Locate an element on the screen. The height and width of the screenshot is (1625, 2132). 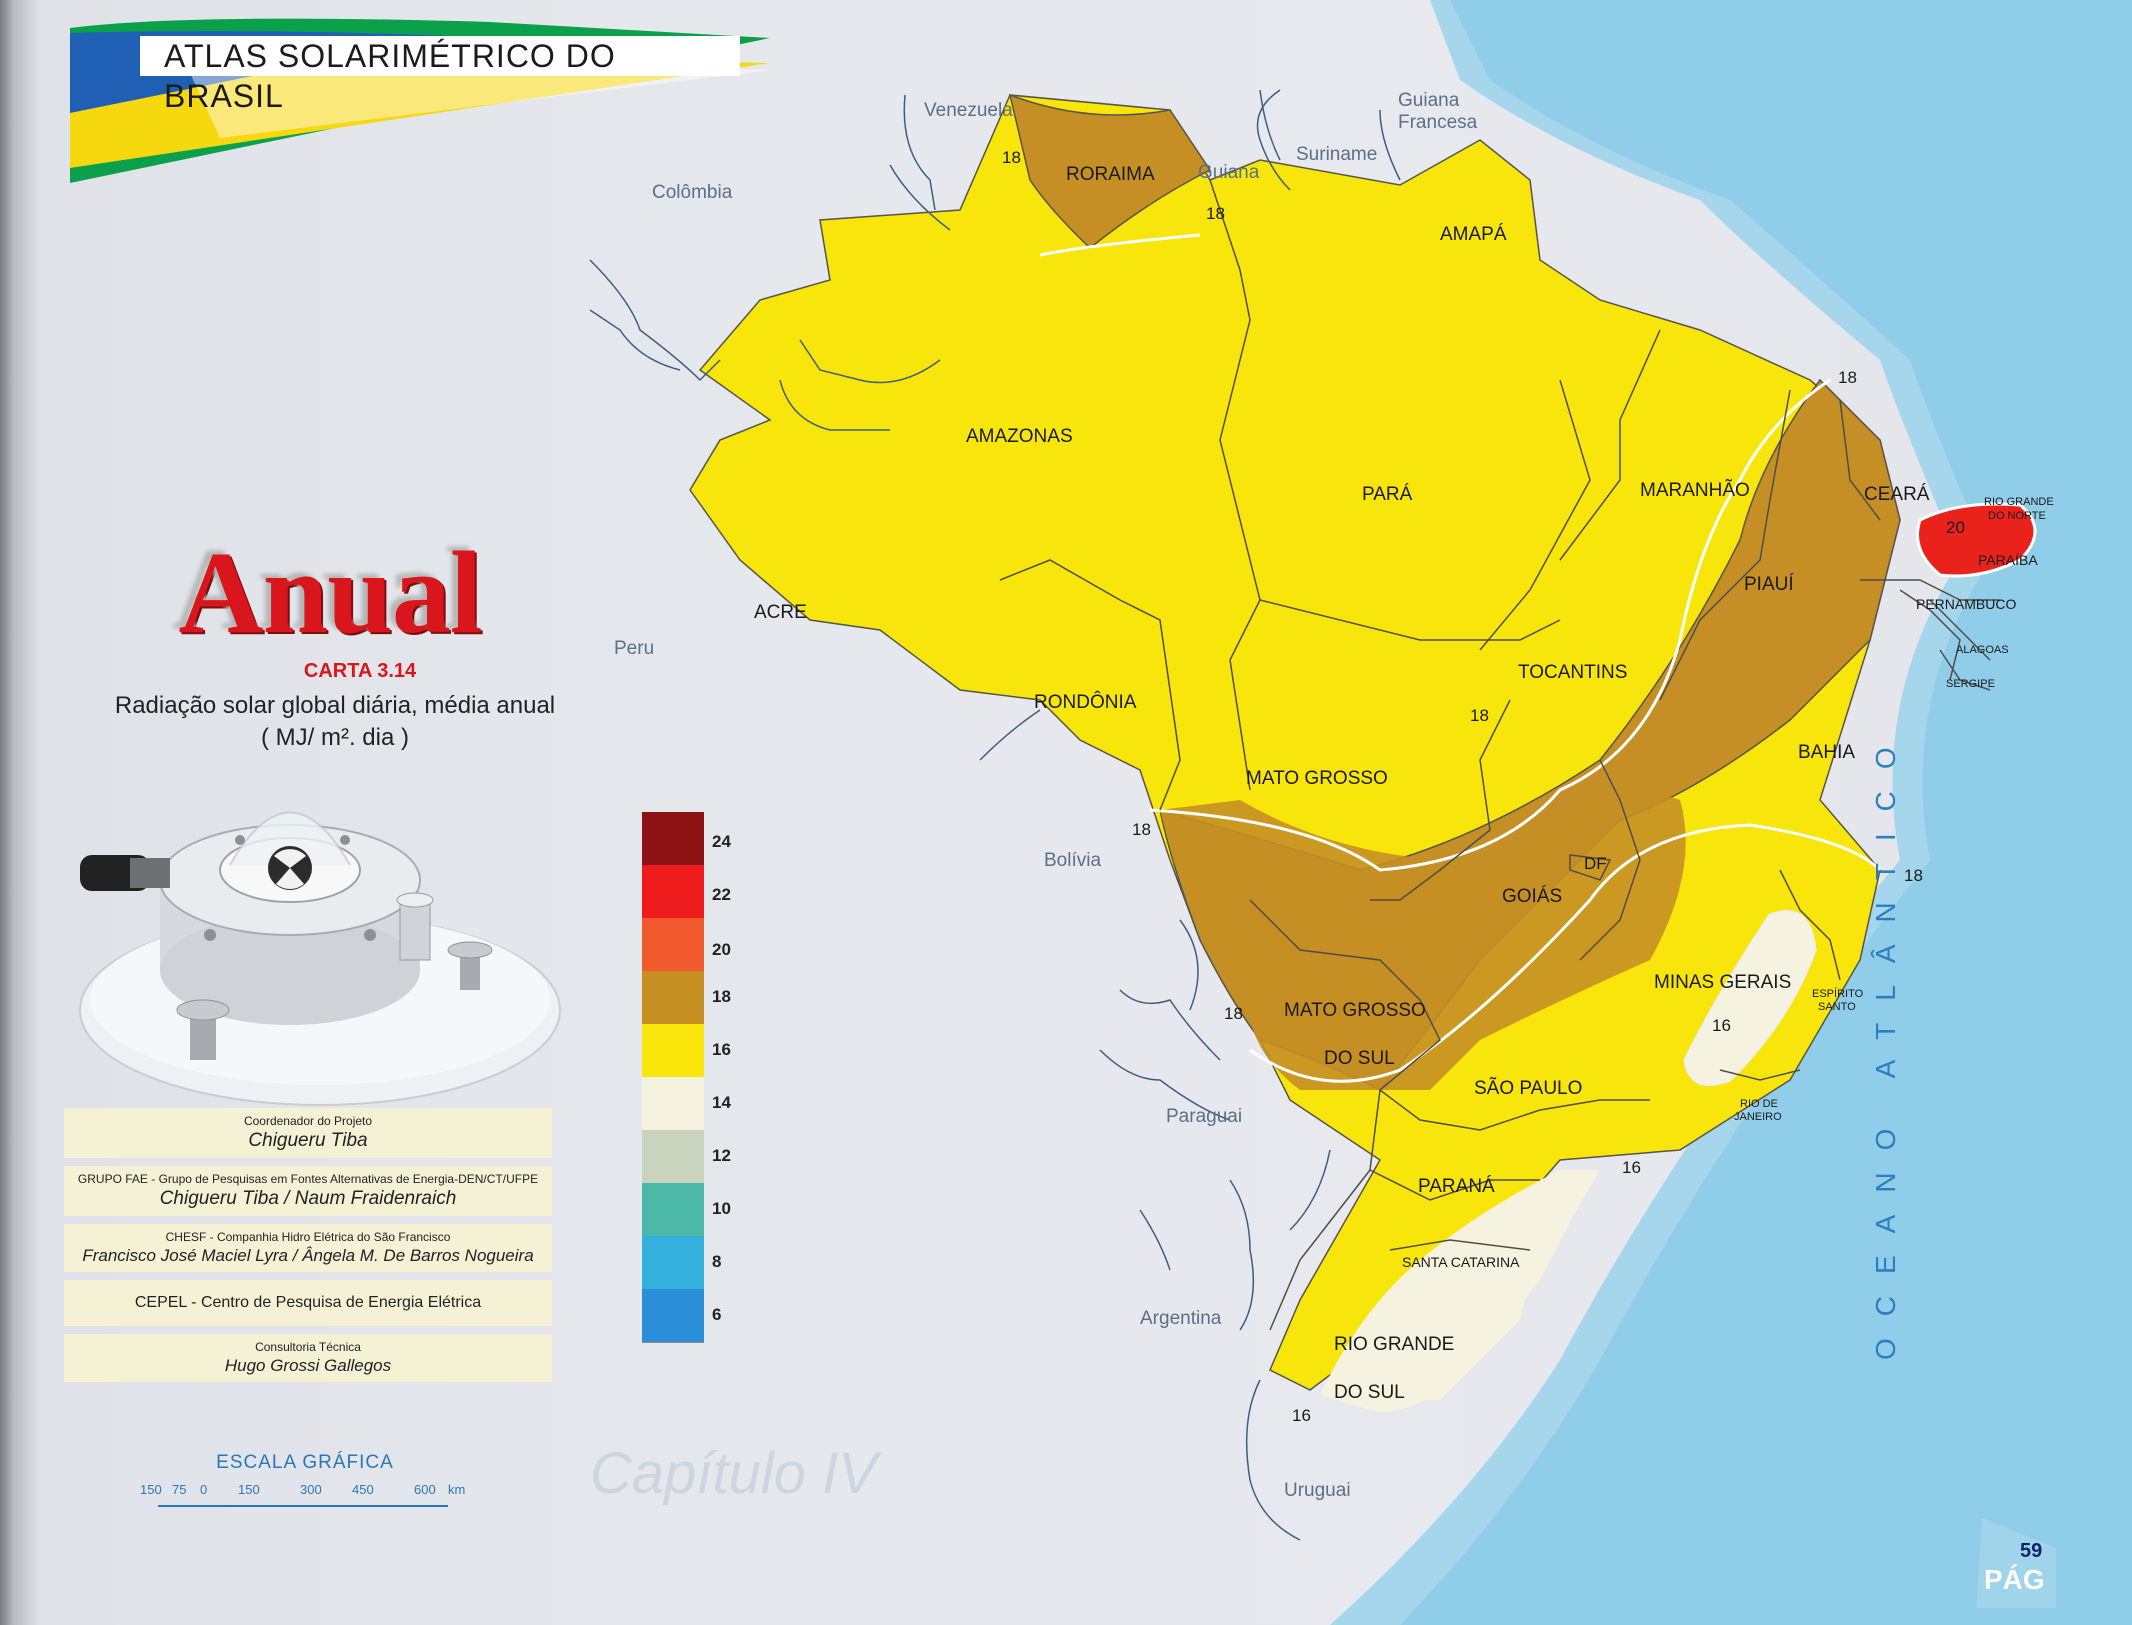
state-rio-grande-do-sul-1: RIO GRANDE is located at coordinates (1394, 1344).